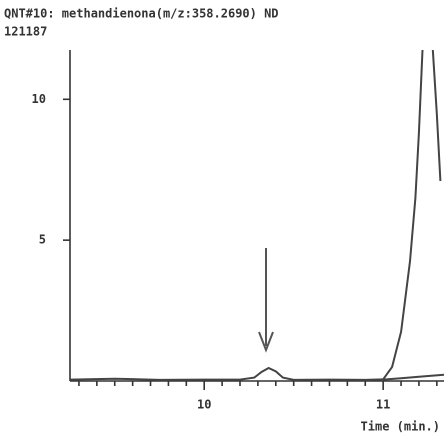  What do you see at coordinates (266, 300) in the screenshot?
I see `arrow` at bounding box center [266, 300].